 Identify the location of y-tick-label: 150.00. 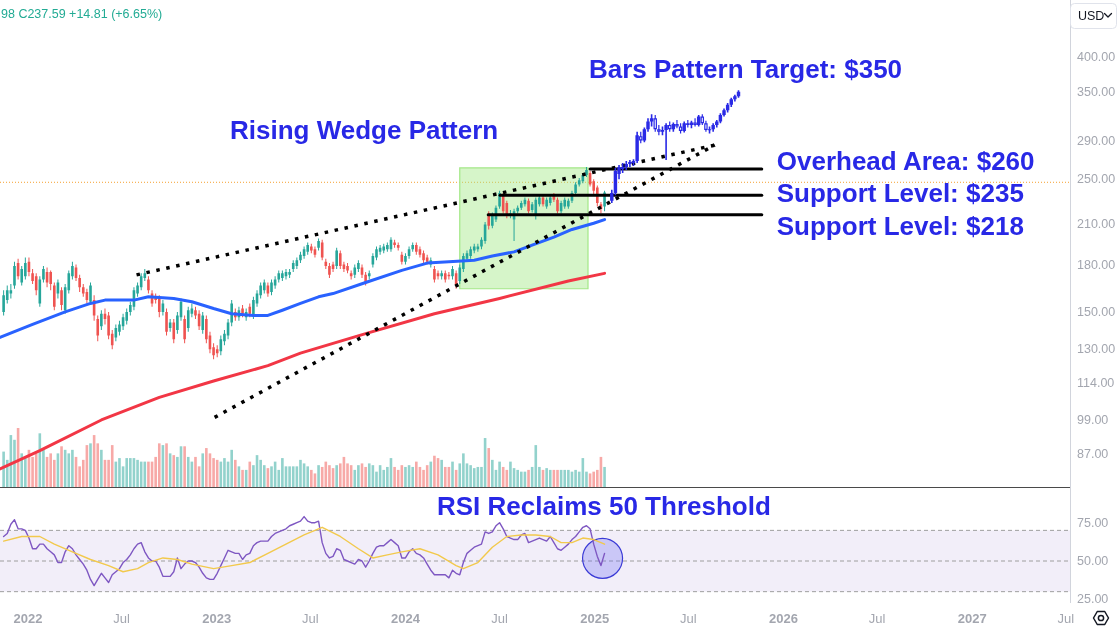
(1096, 311).